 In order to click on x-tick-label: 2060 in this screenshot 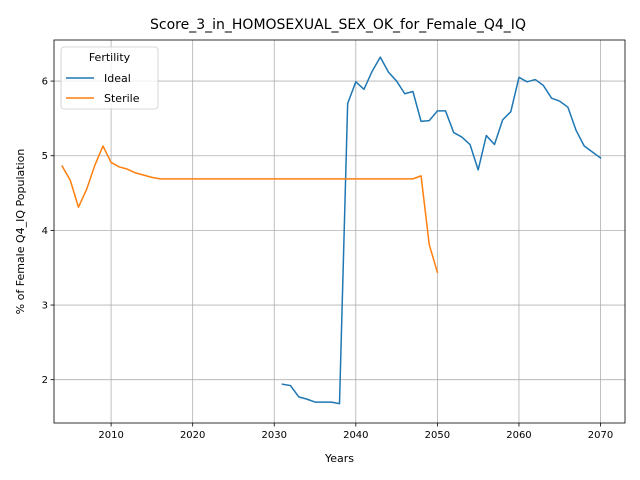, I will do `click(518, 435)`.